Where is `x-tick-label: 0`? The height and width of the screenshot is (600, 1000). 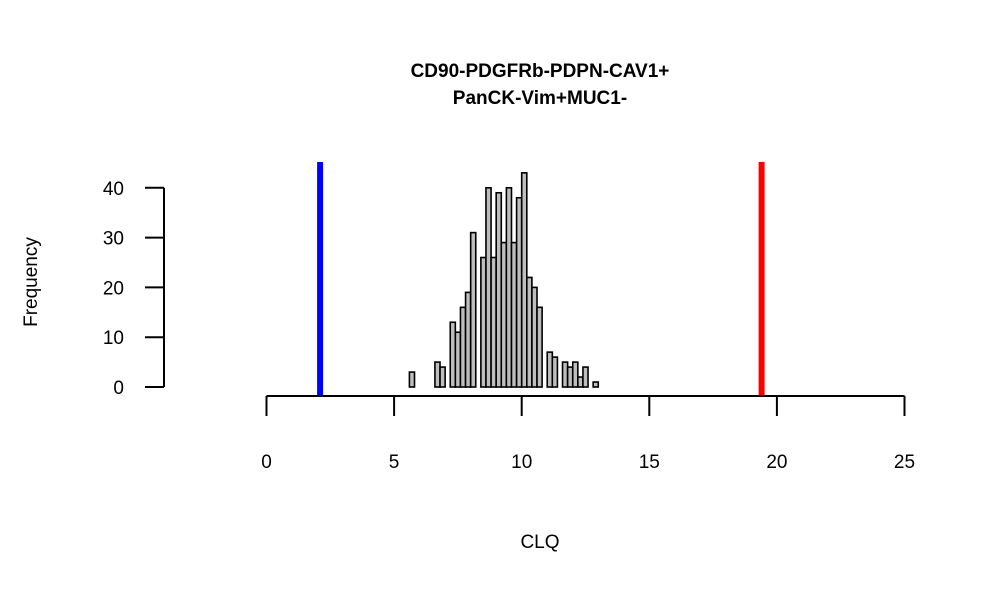 x-tick-label: 0 is located at coordinates (266, 462).